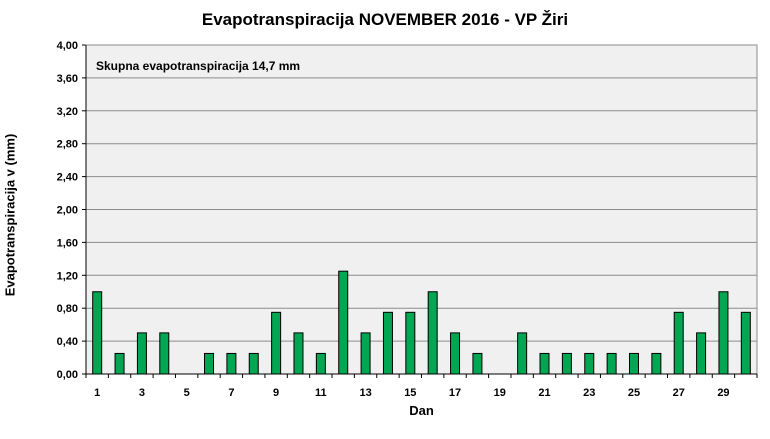  I want to click on x-tick-labels: 1 3 5 7 9 11 13 15 17 19 21 23 25 27 29, so click(411, 393).